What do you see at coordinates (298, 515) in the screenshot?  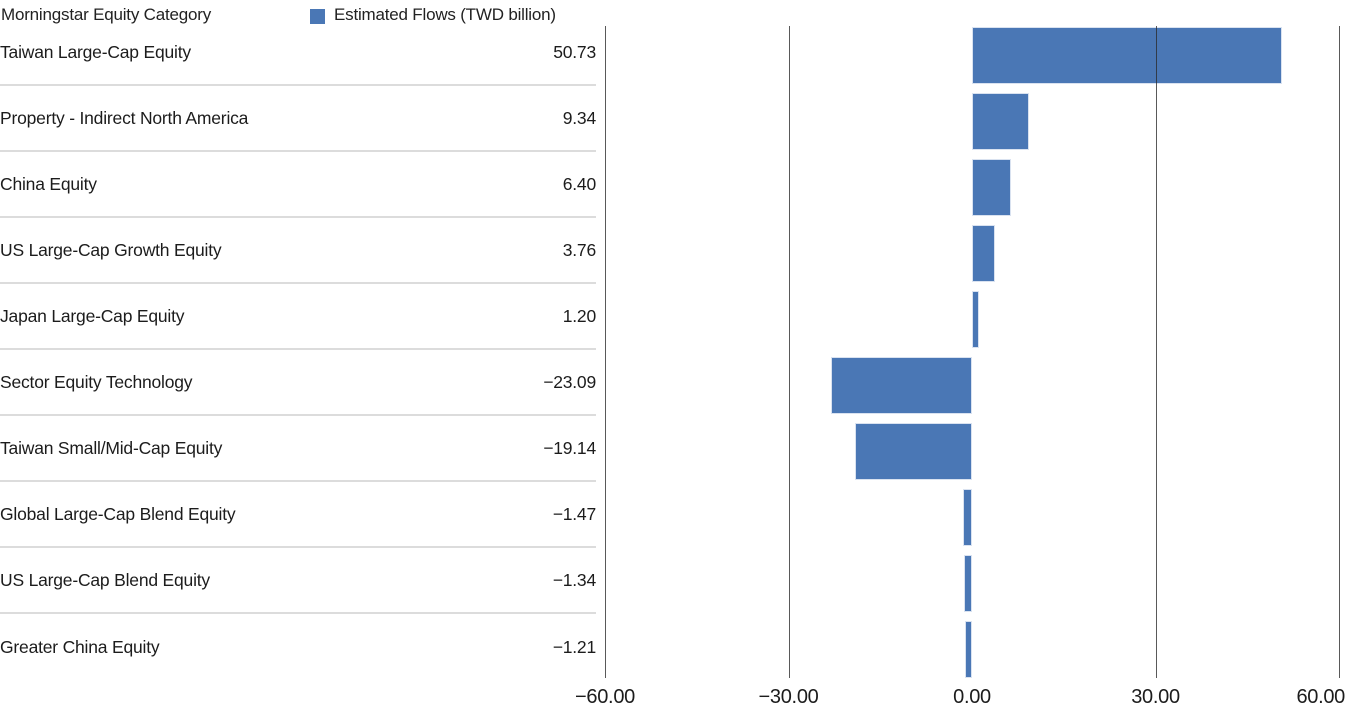 I see `table-row: Global Large-Cap Blend Equity −1.47` at bounding box center [298, 515].